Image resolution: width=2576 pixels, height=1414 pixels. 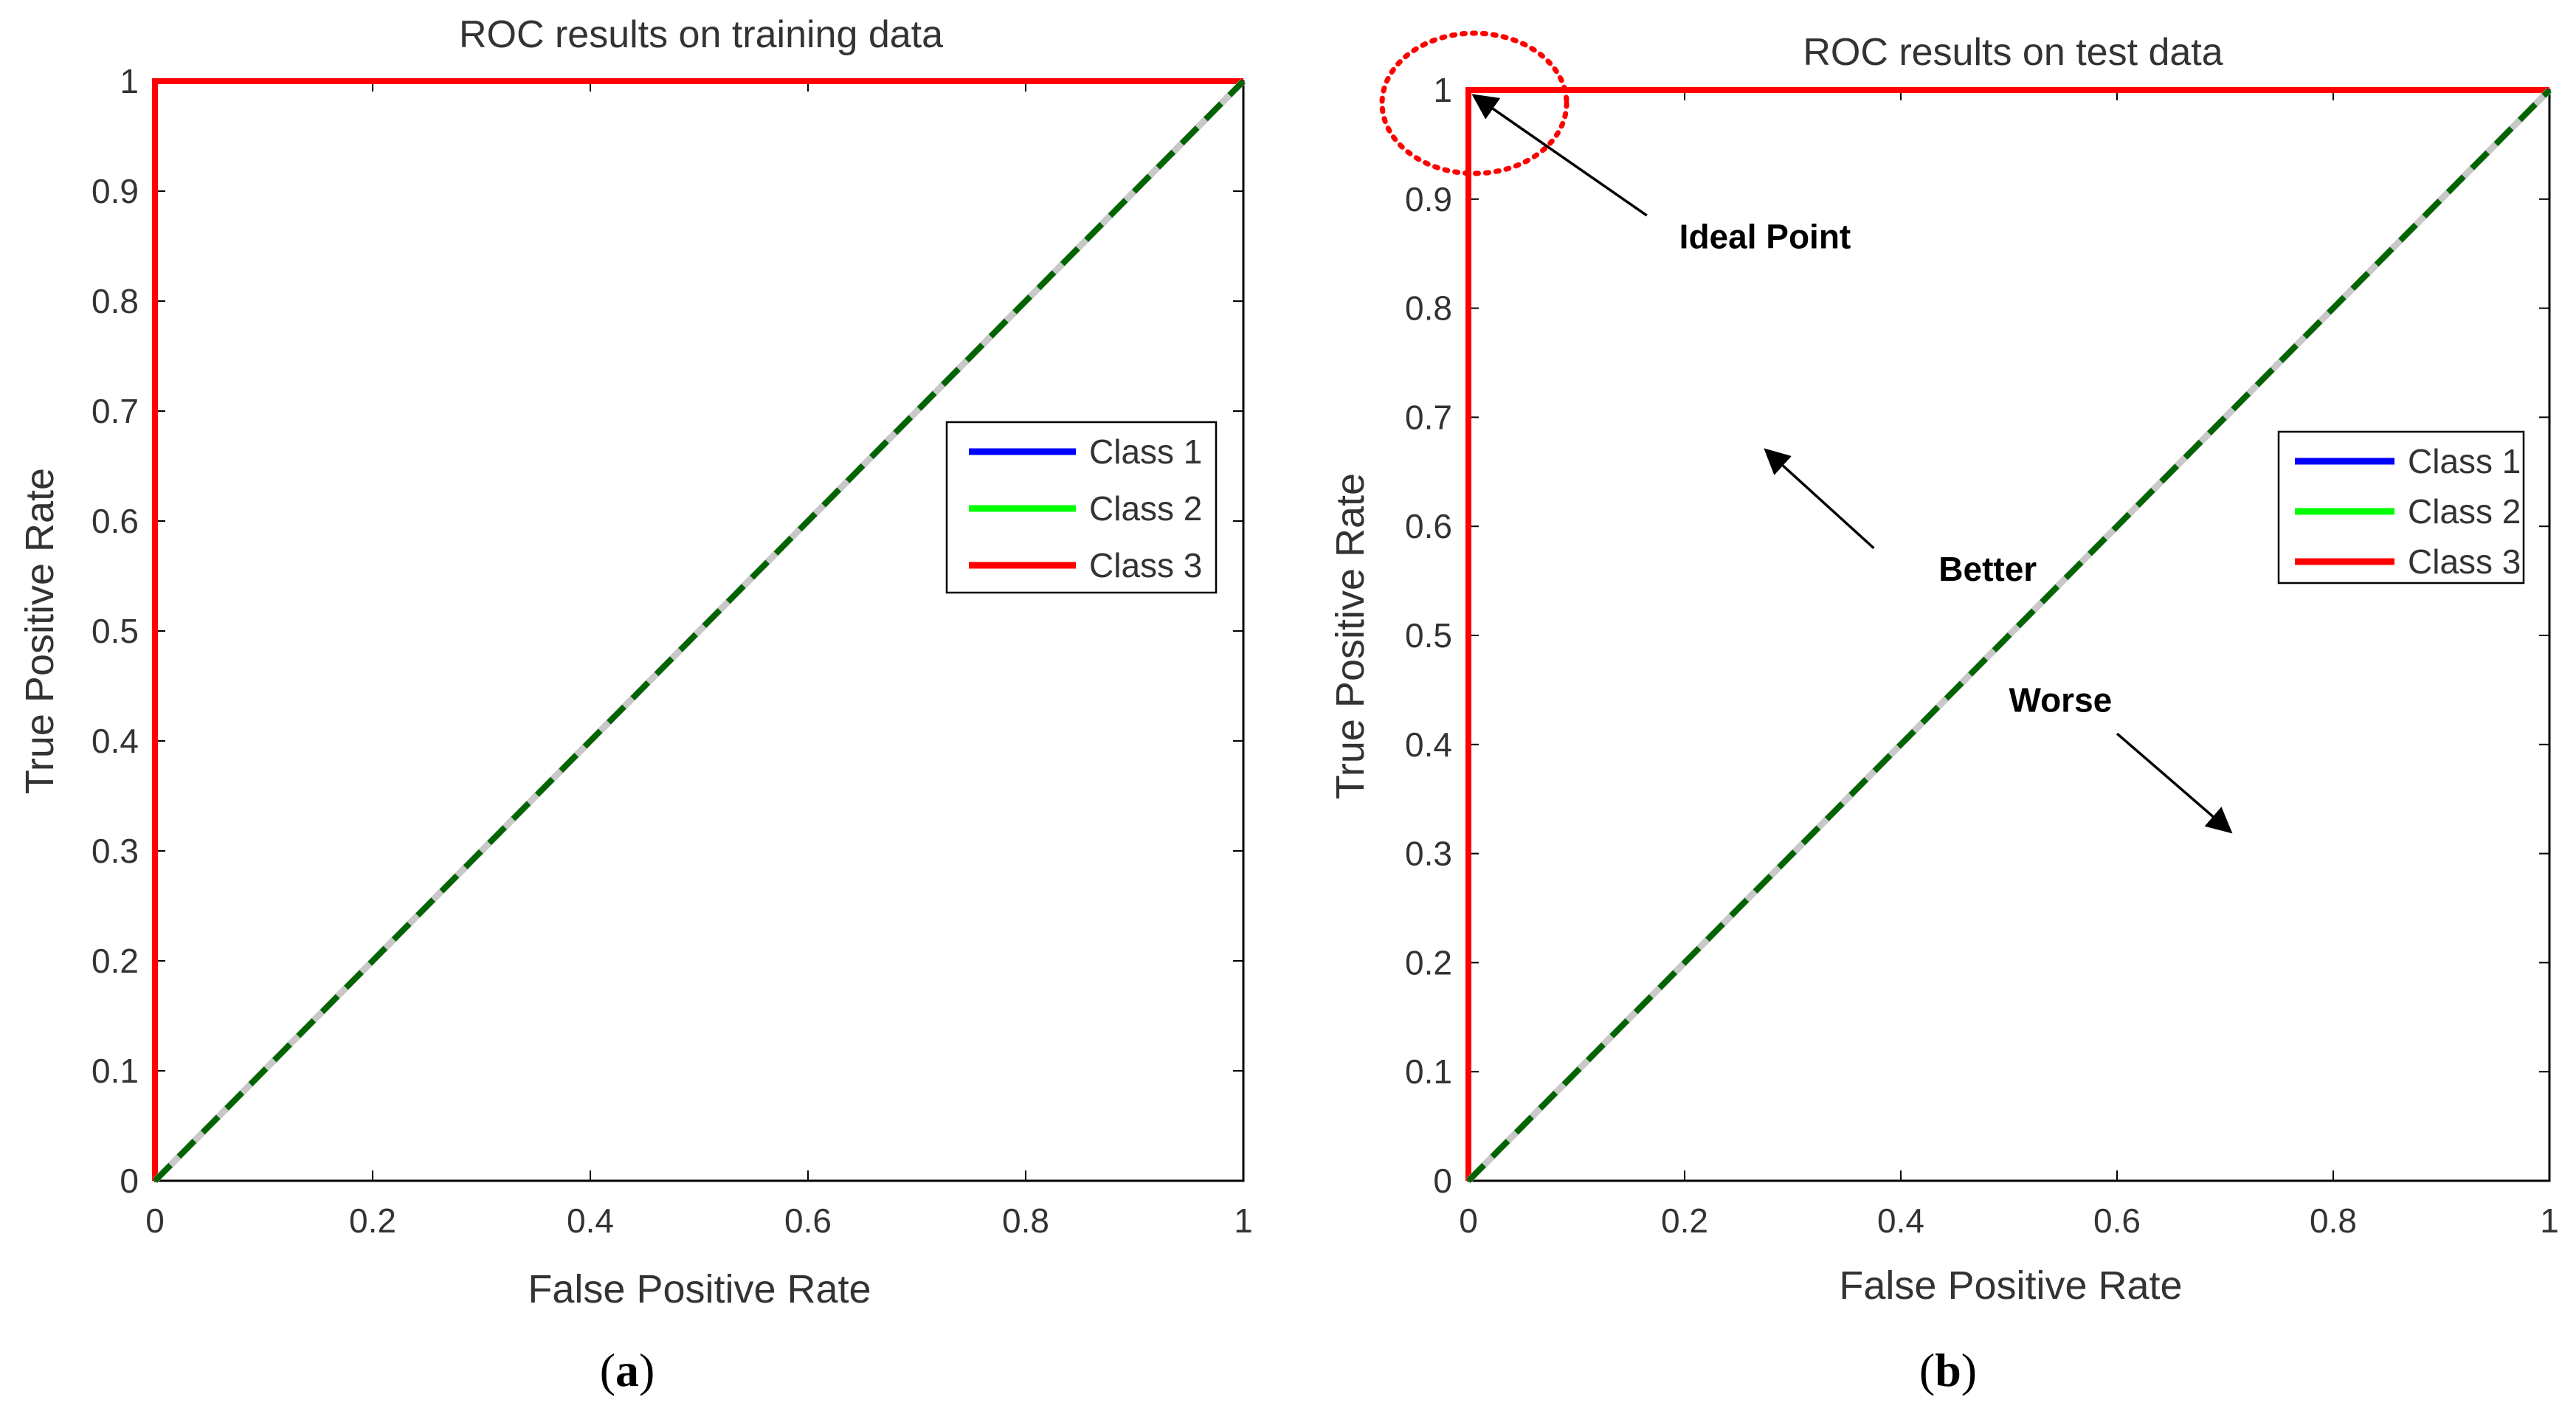 I want to click on annotation-label: Ideal Point, so click(x=1765, y=236).